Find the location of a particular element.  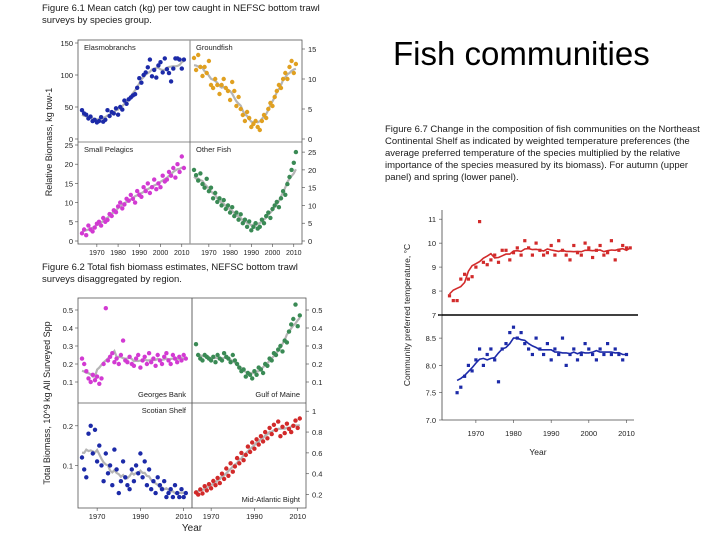

fig61-other-fish-y-tick-label: 5 is located at coordinates (310, 223).